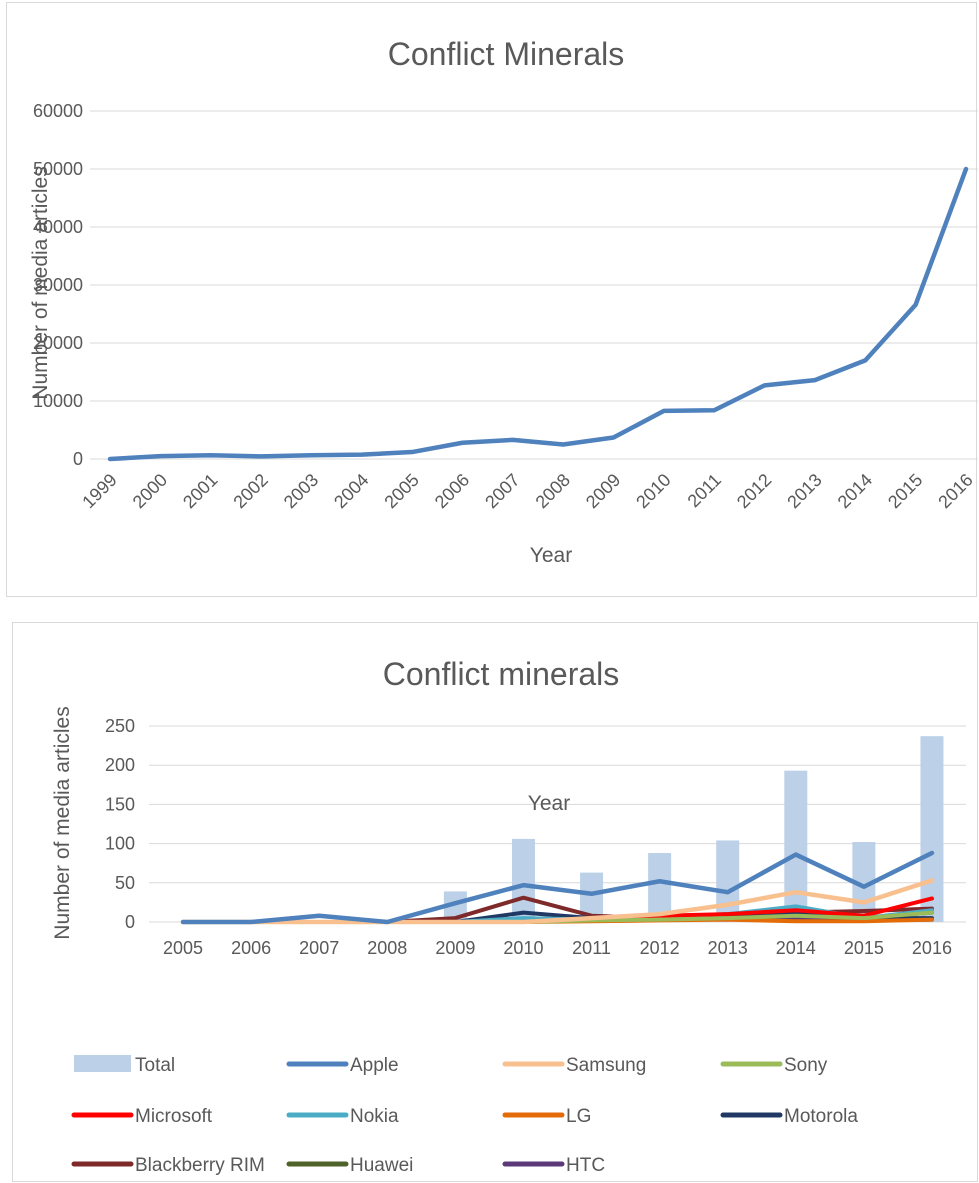 The width and height of the screenshot is (979, 1183). Describe the element at coordinates (806, 1065) in the screenshot. I see `legend-label: Sony` at that location.